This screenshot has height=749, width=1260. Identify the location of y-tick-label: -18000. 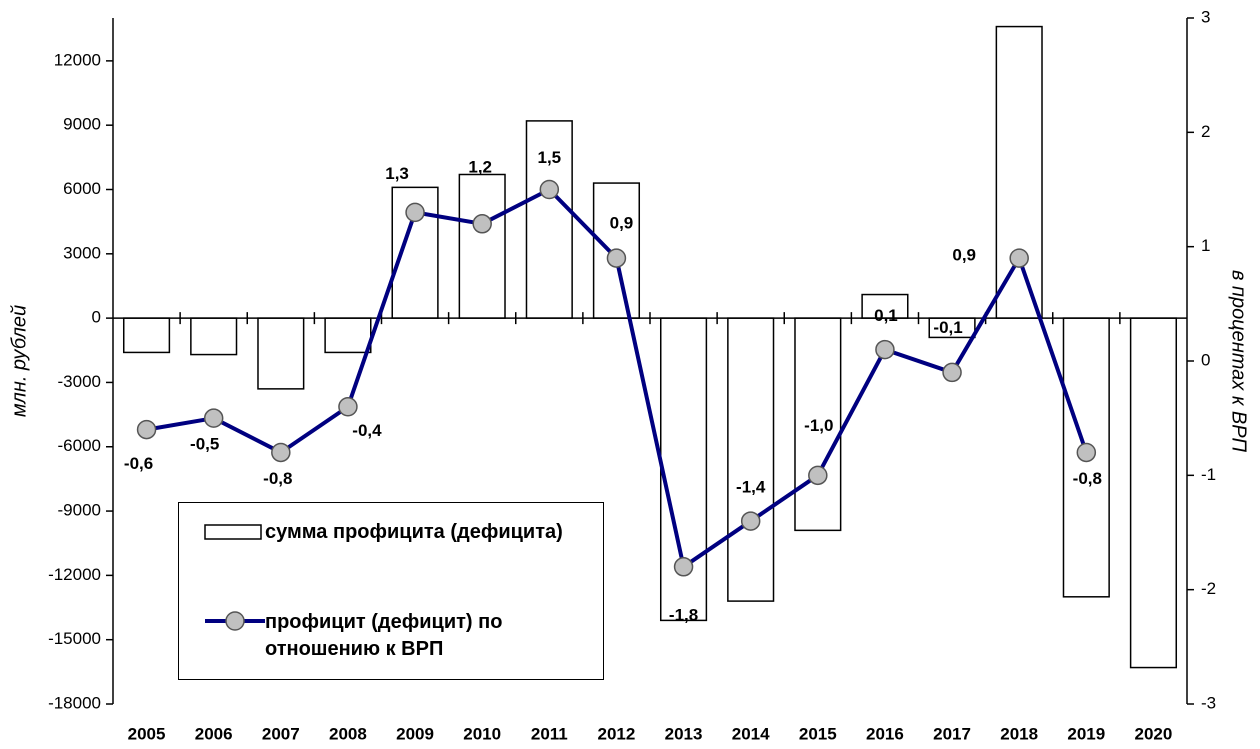
(74, 702).